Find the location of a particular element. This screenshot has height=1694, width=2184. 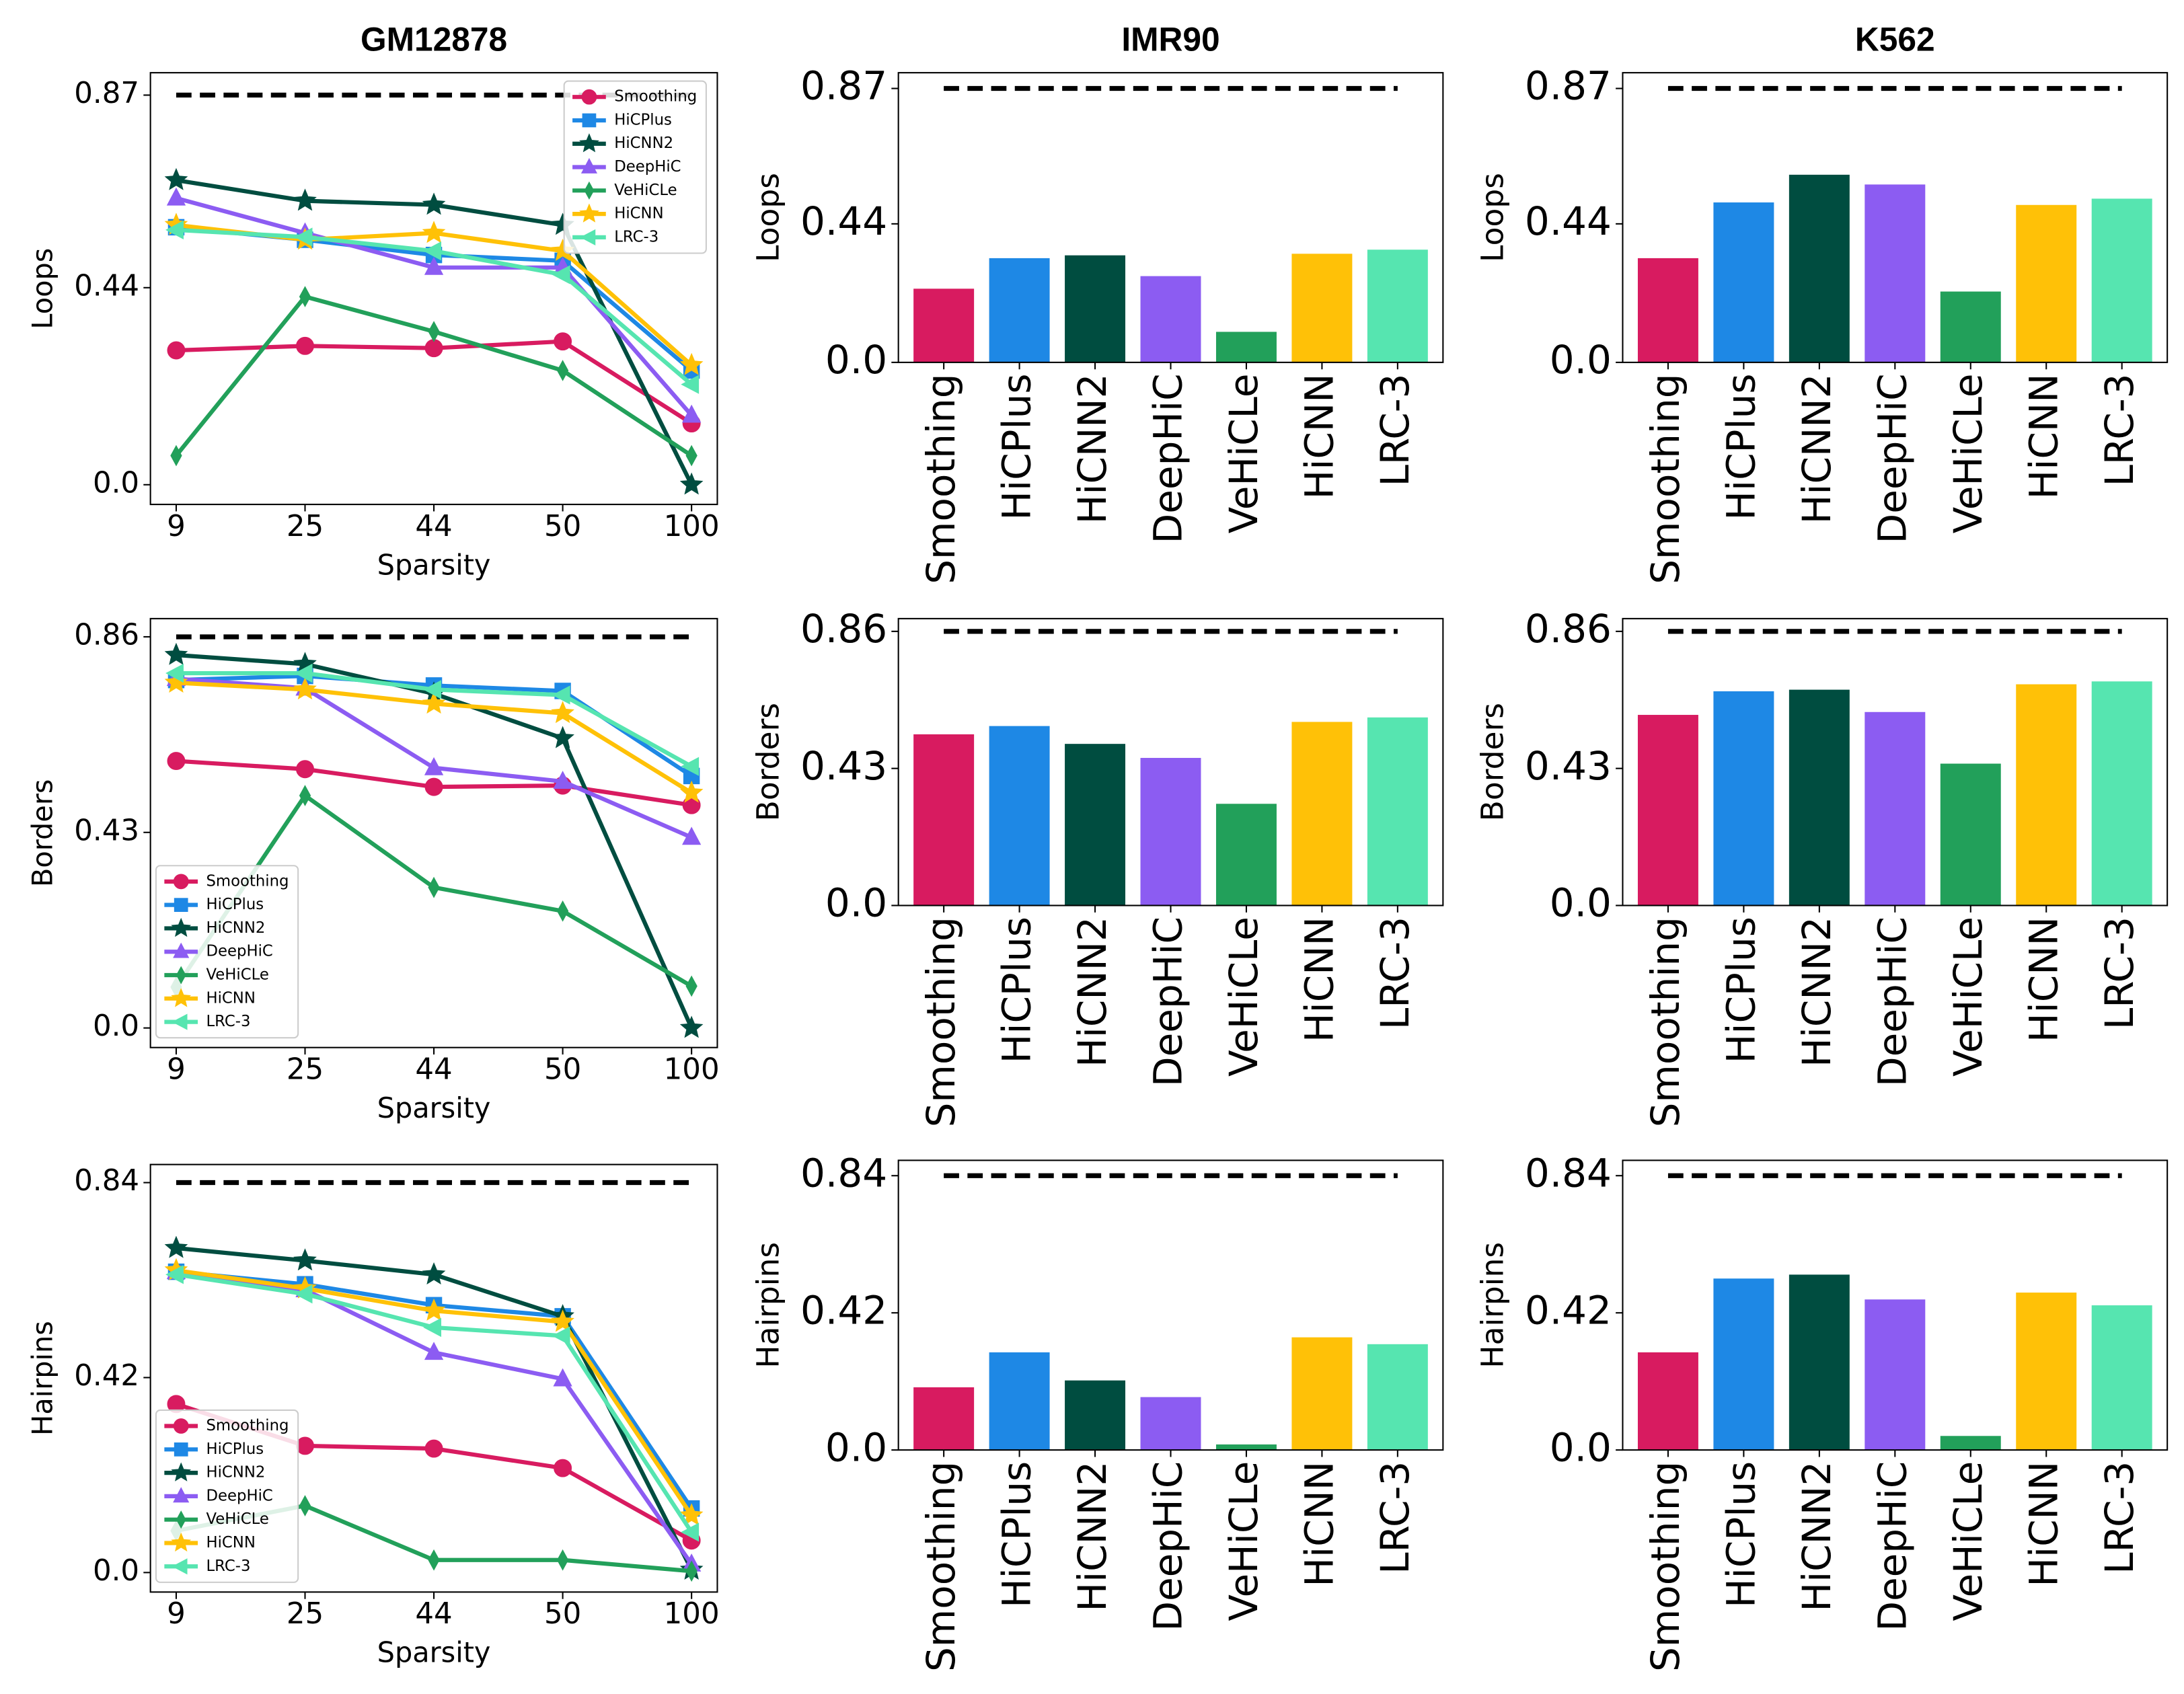

x-tick-label: VeHiCLe is located at coordinates (1968, 453).